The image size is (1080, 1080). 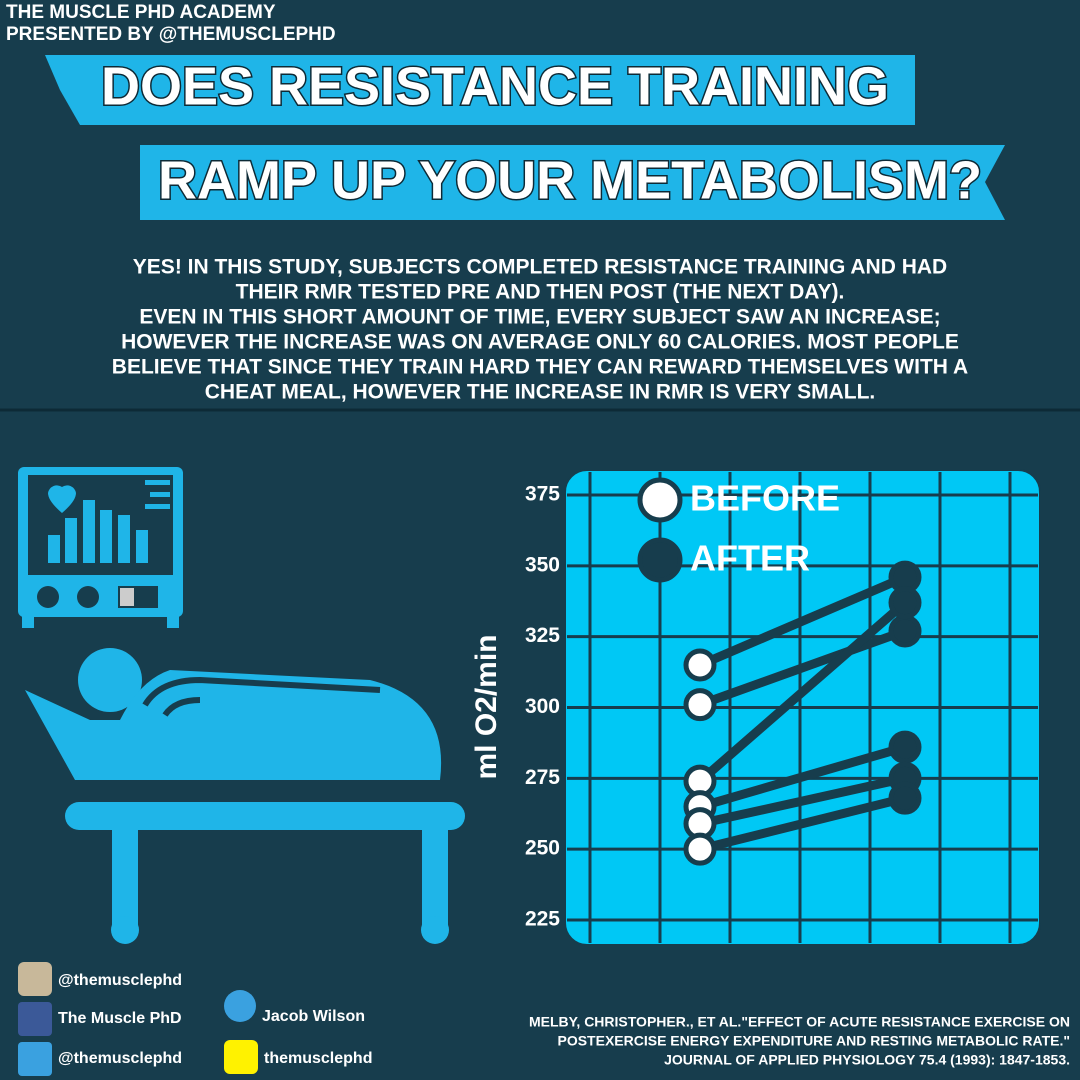 I want to click on periscope-icon, so click(x=240, y=1006).